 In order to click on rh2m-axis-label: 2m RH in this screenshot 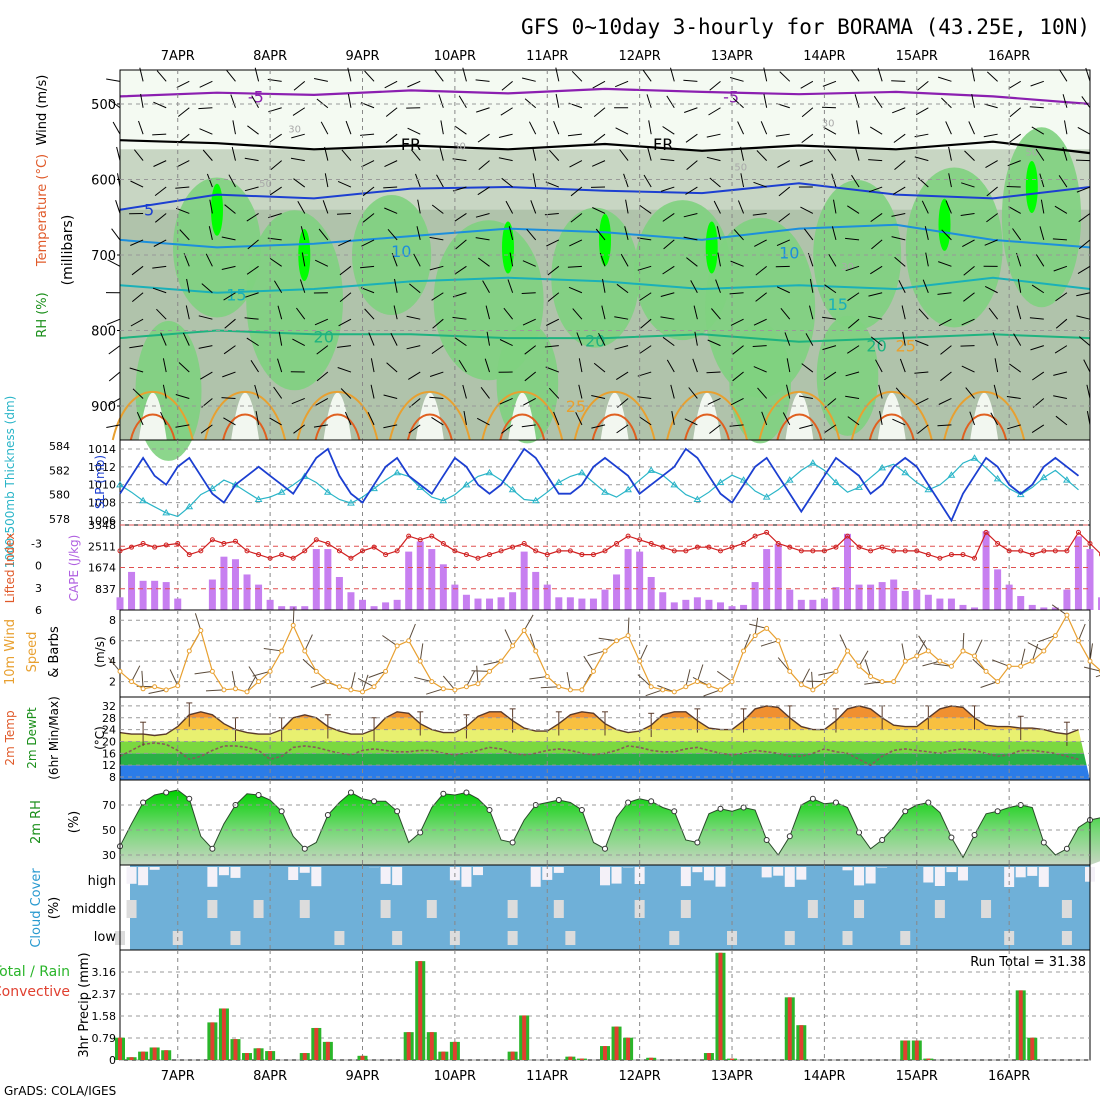, I will do `click(36, 822)`.